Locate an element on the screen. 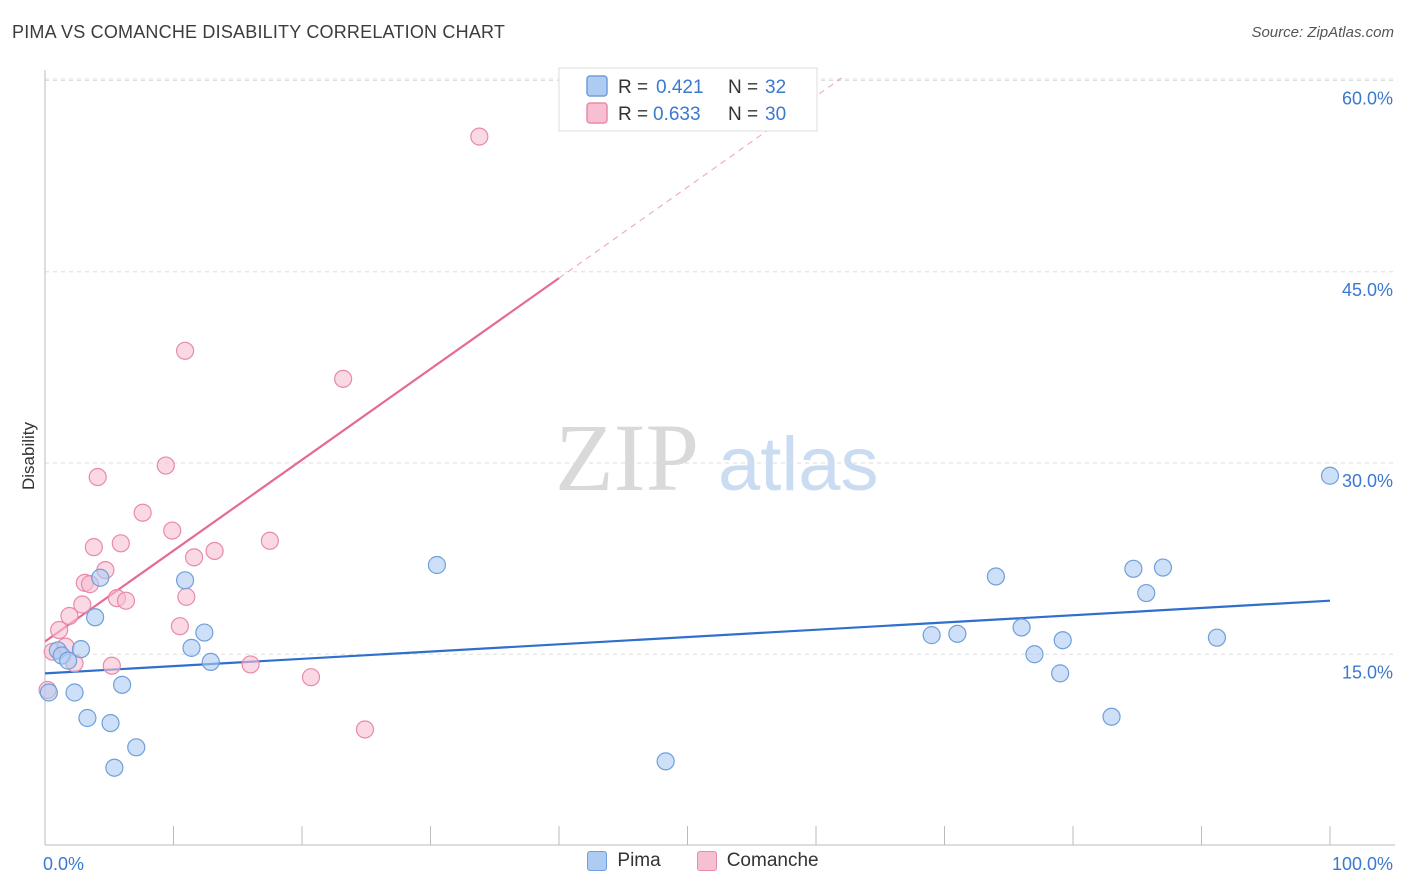 Image resolution: width=1406 pixels, height=892 pixels. legend-item-pima: Pima is located at coordinates (624, 861).